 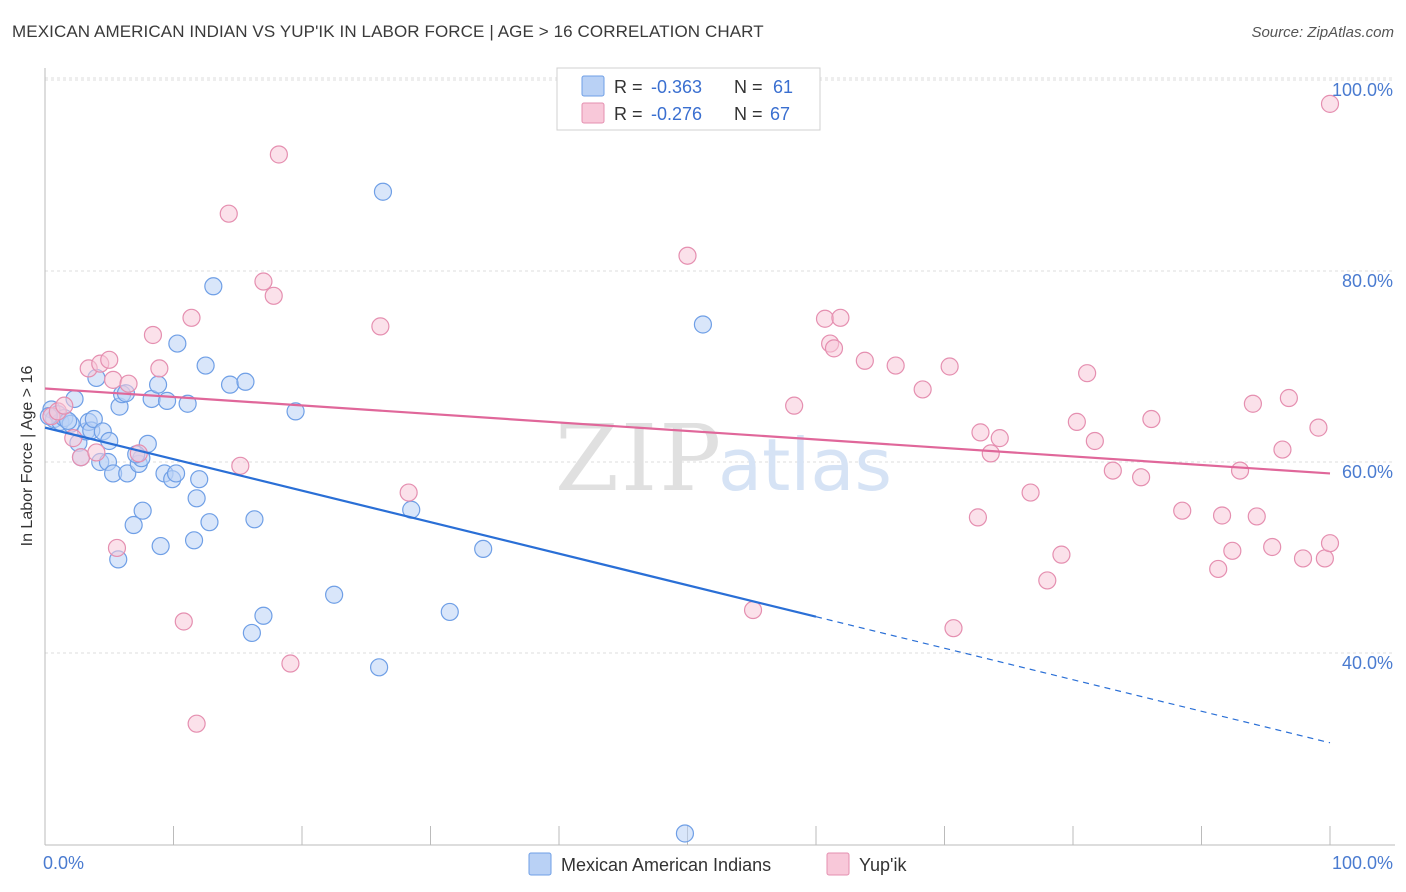 What do you see at coordinates (1367, 281) in the screenshot?
I see `y-tick-label-2: 80.0%` at bounding box center [1367, 281].